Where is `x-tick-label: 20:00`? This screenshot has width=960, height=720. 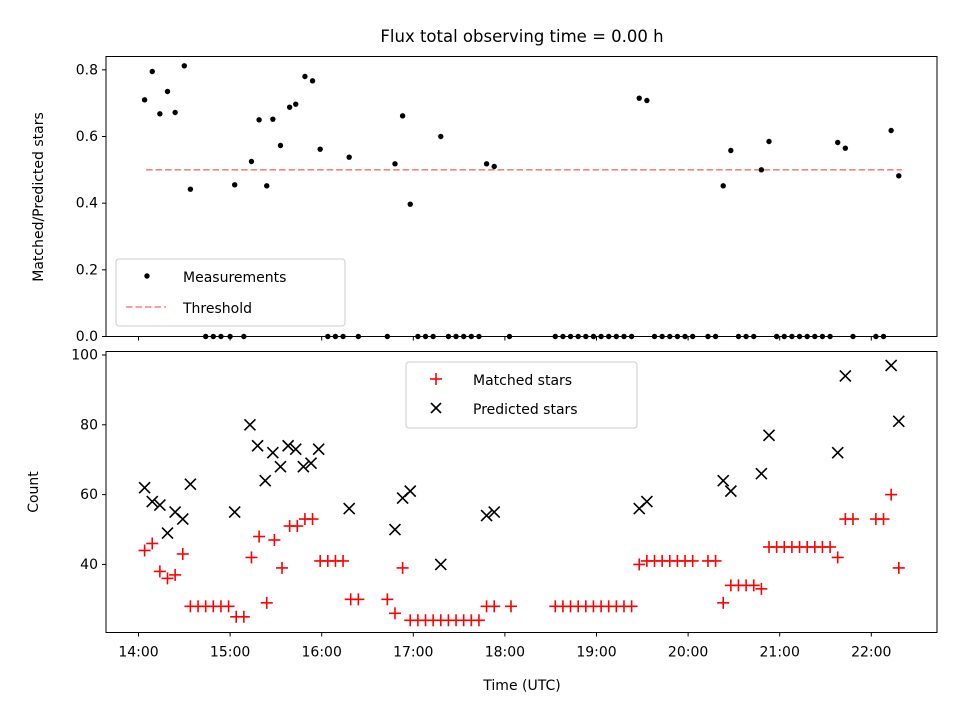
x-tick-label: 20:00 is located at coordinates (688, 653).